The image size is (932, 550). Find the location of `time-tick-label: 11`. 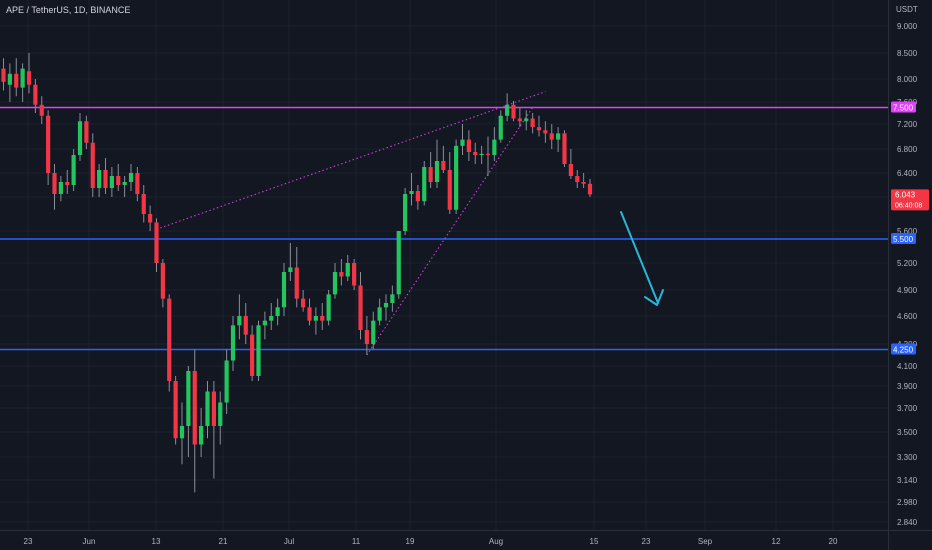

time-tick-label: 11 is located at coordinates (356, 541).